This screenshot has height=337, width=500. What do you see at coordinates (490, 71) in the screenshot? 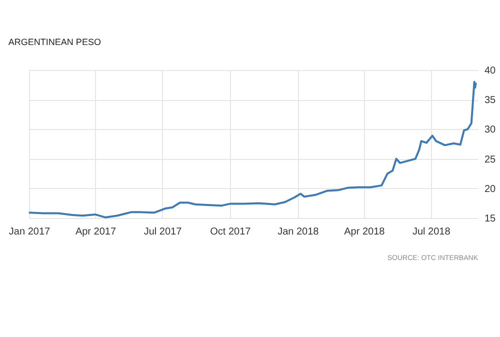
I see `y-tick-label: 40` at bounding box center [490, 71].